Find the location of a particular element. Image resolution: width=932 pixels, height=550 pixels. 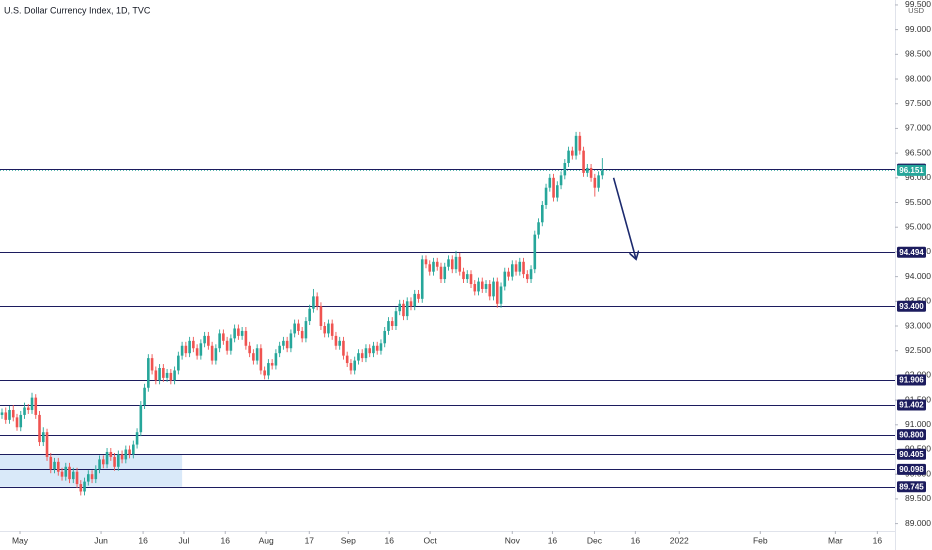

y-tick-label: 96.500 is located at coordinates (918, 152).